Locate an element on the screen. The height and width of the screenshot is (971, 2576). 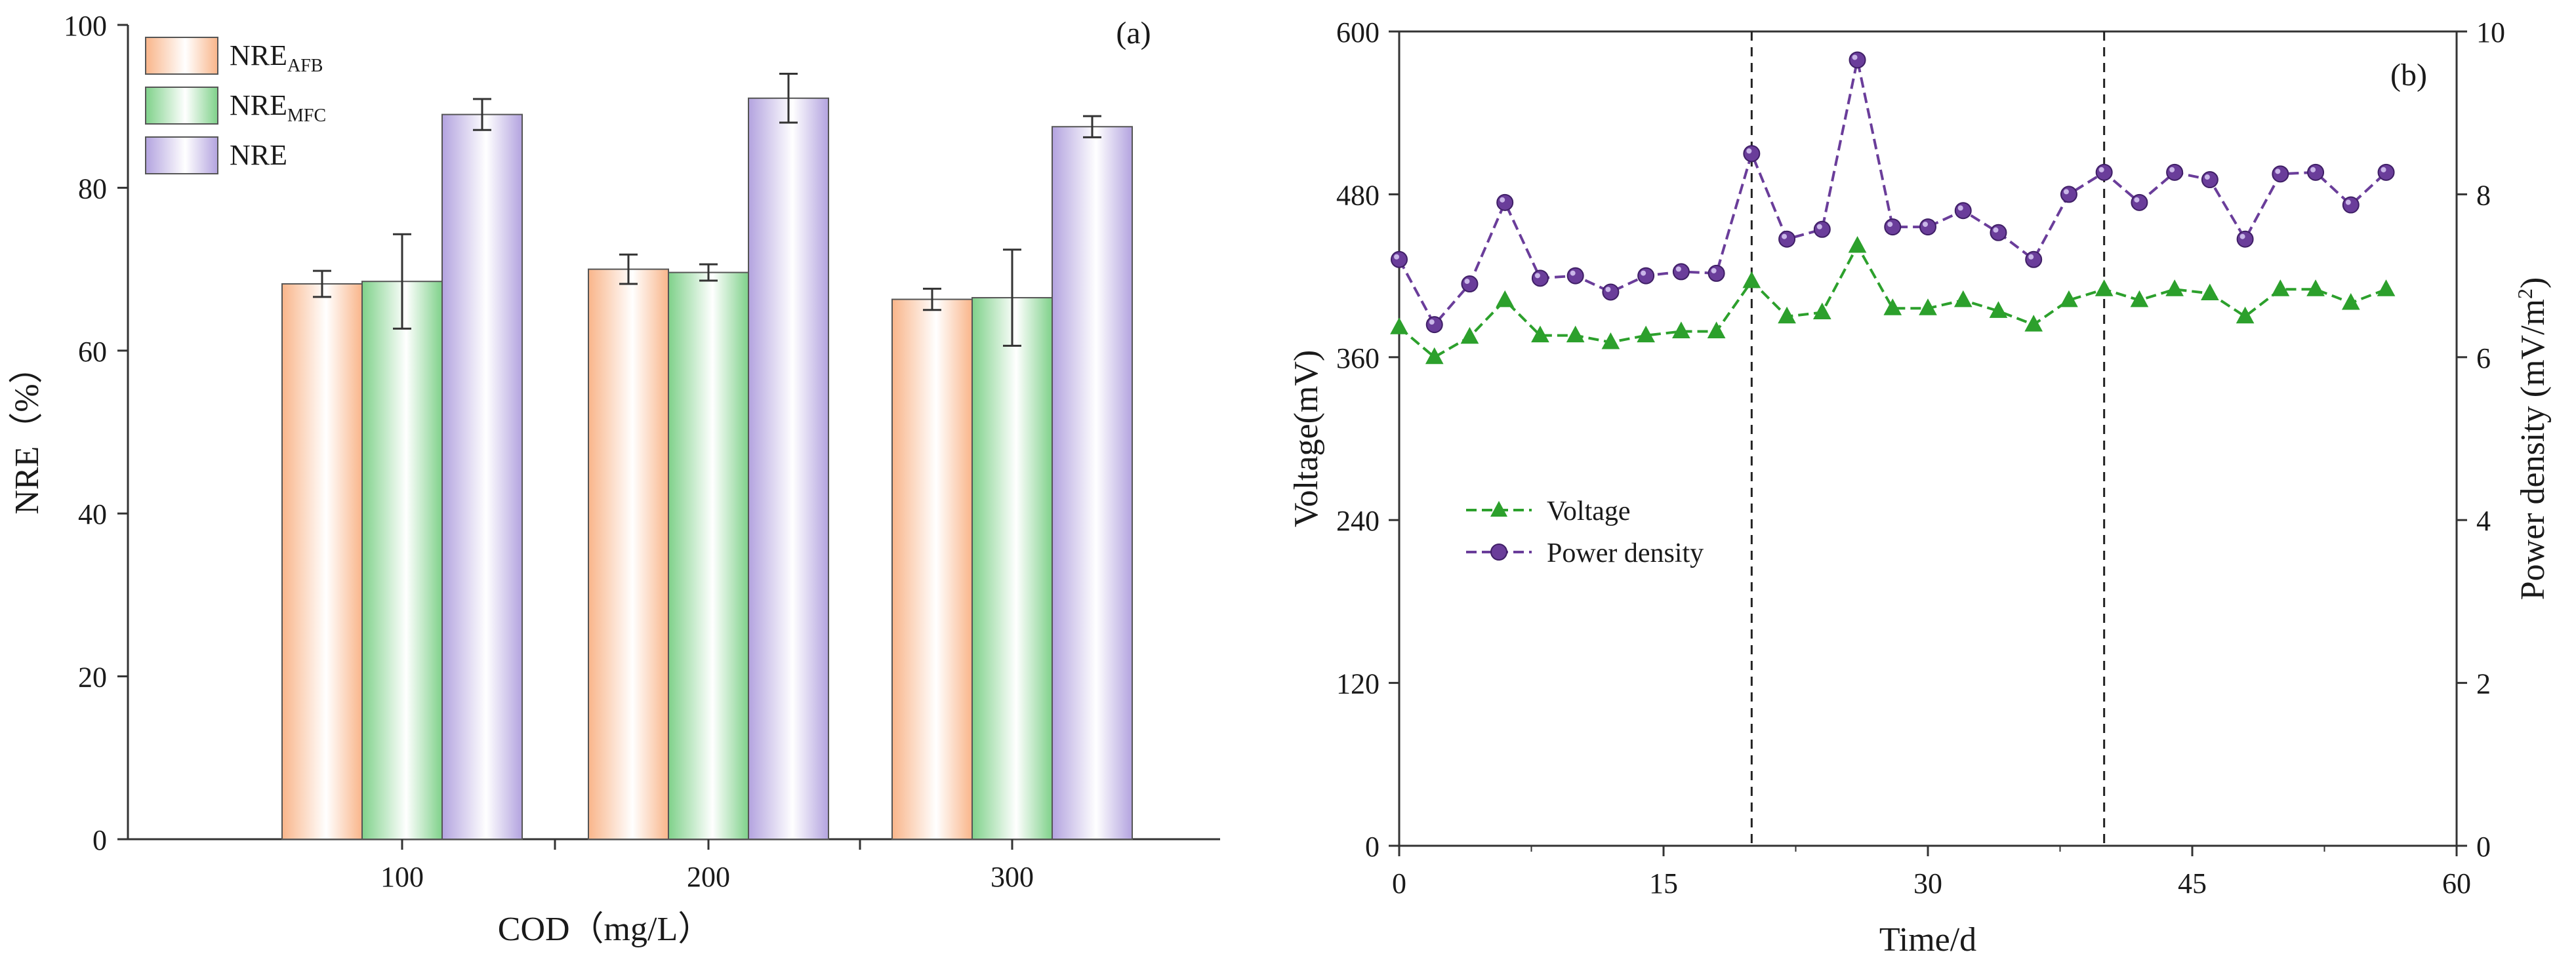
legend-label: NREAFB is located at coordinates (276, 57).